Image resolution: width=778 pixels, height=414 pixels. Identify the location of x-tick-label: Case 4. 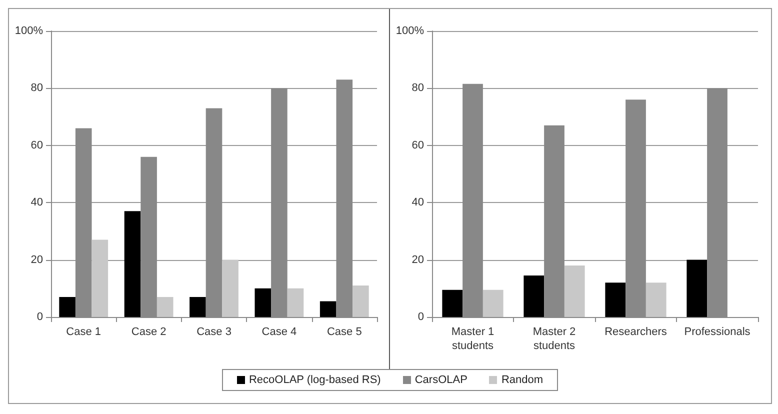
(279, 332).